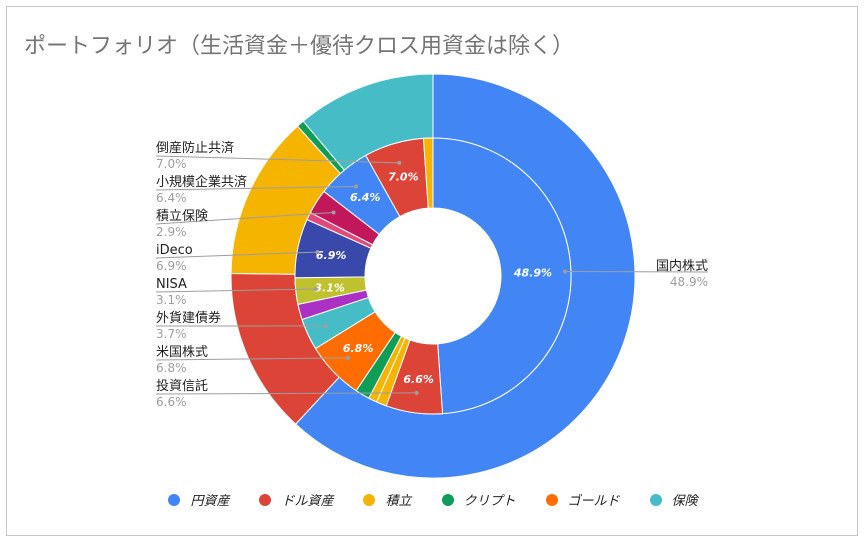  What do you see at coordinates (171, 368) in the screenshot?
I see `callout-value-6: 6.8%` at bounding box center [171, 368].